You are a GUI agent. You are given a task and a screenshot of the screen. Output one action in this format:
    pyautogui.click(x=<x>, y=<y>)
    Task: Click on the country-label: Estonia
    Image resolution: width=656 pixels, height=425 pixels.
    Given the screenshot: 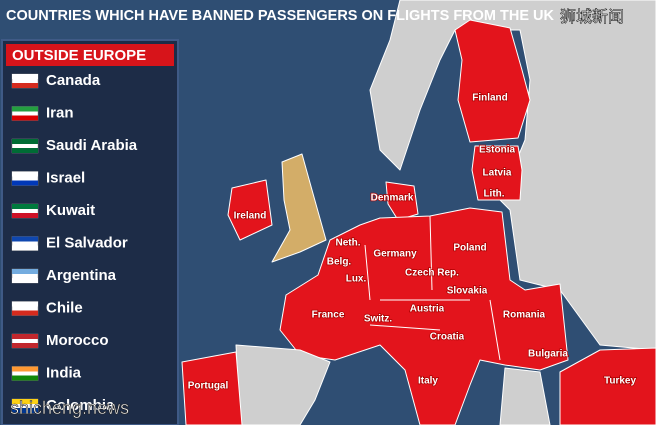 What is the action you would take?
    pyautogui.click(x=497, y=150)
    